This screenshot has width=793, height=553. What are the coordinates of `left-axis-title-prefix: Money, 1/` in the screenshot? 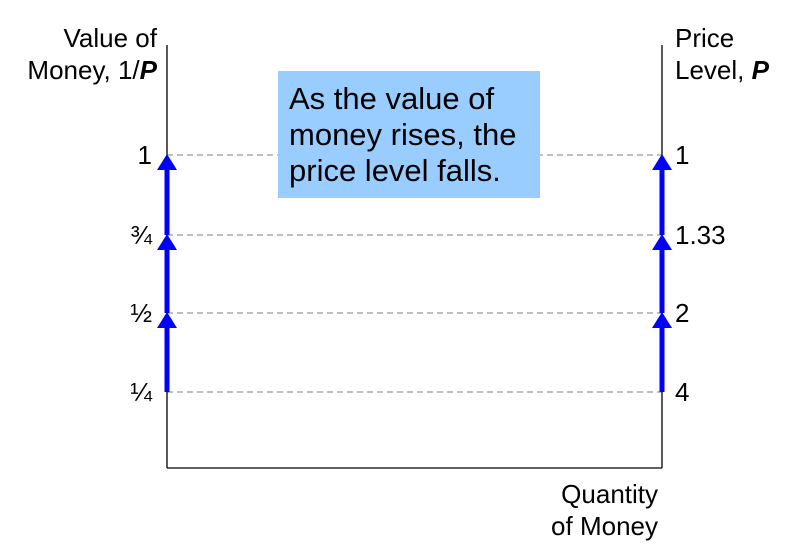 It's located at (83, 70).